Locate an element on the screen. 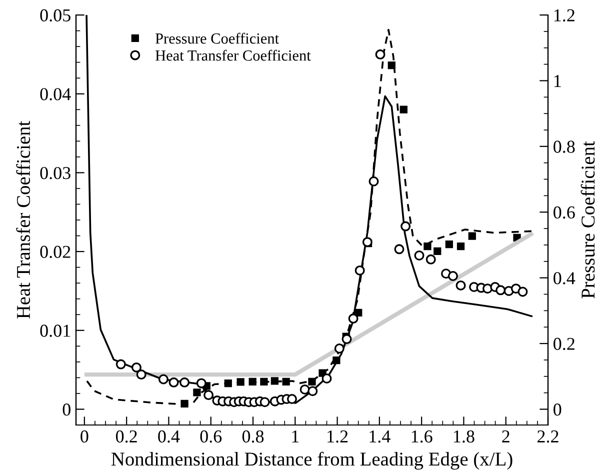  y2-tick-label: 0 is located at coordinates (558, 409).